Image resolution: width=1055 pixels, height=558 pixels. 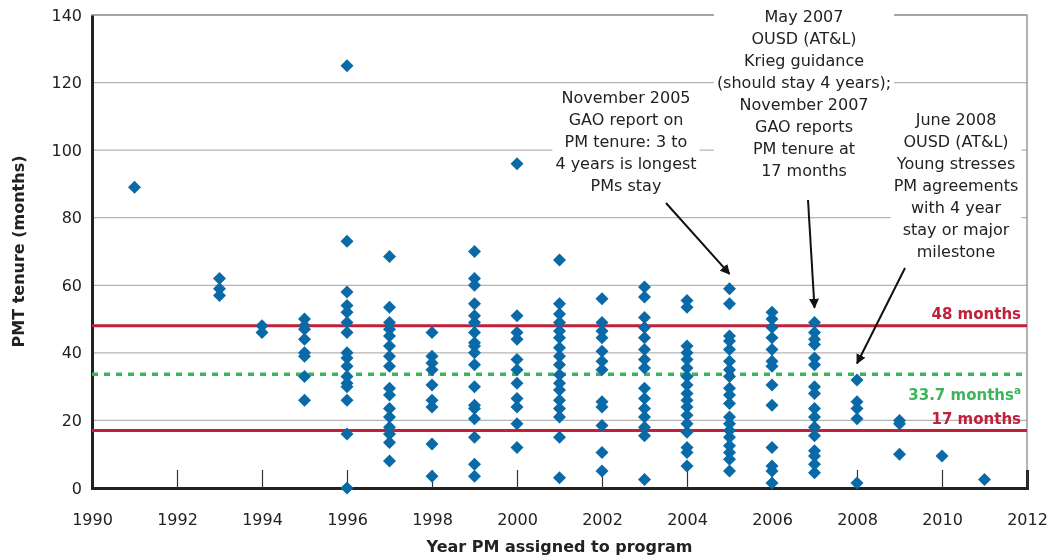 What do you see at coordinates (964, 394) in the screenshot?
I see `ref-line-label: 33.7 months$^{a}$` at bounding box center [964, 394].